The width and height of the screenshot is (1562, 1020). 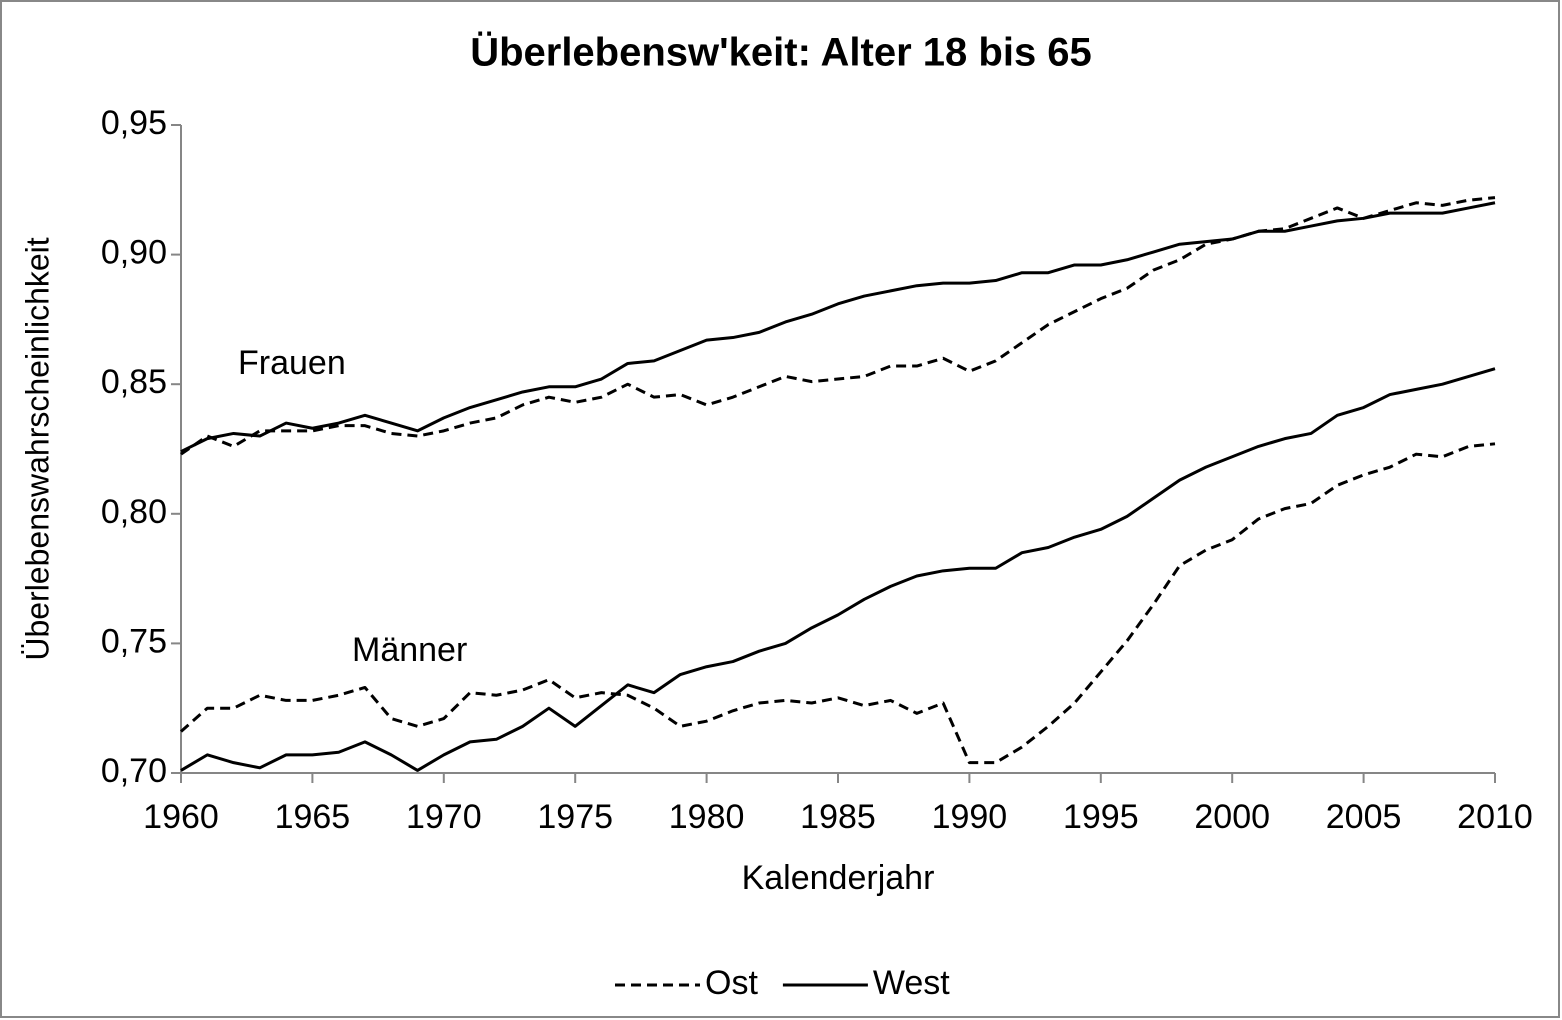 What do you see at coordinates (1101, 817) in the screenshot?
I see `x-tick-label: 1995` at bounding box center [1101, 817].